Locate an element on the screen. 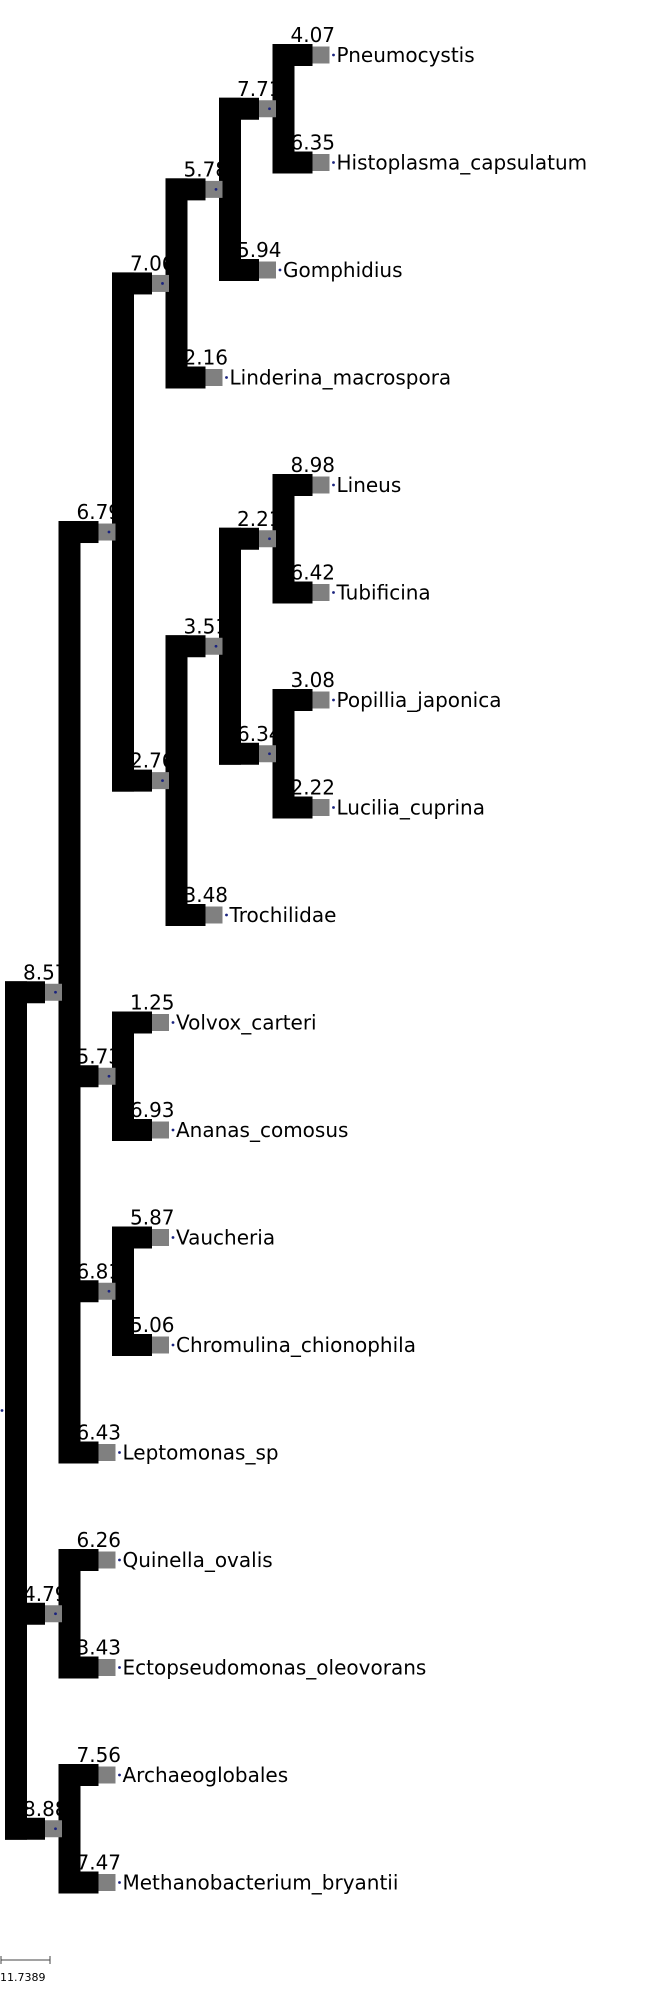  branch-value-label: 2.16 is located at coordinates (206, 358).